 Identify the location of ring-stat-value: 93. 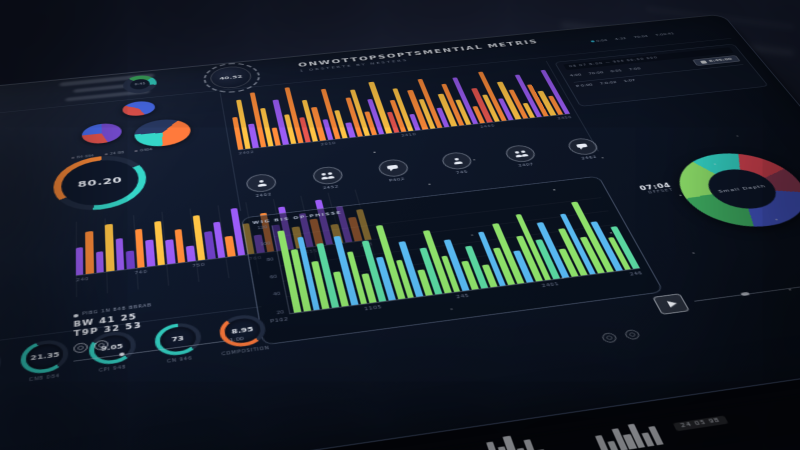
(1, 365).